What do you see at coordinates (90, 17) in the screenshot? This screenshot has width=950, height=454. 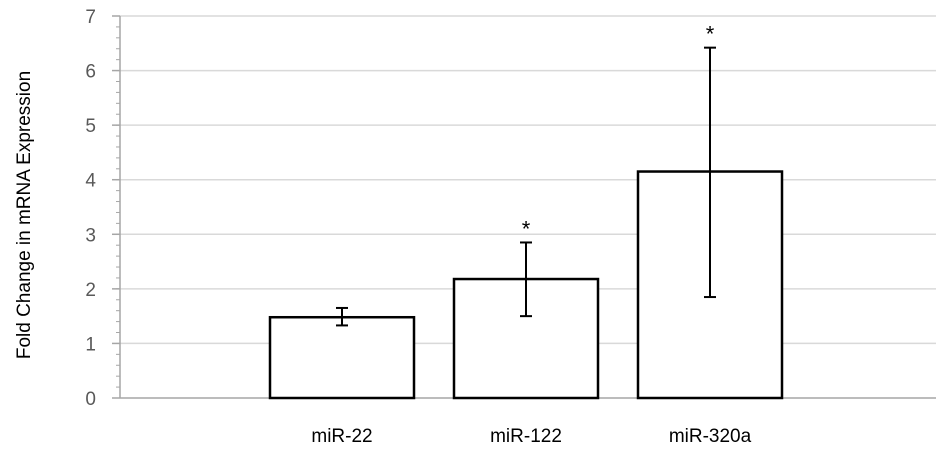 I see `y-tick-label: 7` at bounding box center [90, 17].